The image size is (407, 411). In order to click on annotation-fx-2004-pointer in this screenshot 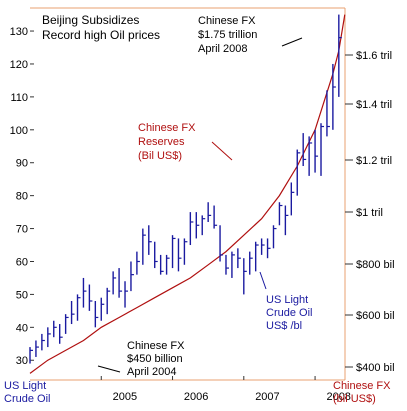, I will do `click(109, 369)`.